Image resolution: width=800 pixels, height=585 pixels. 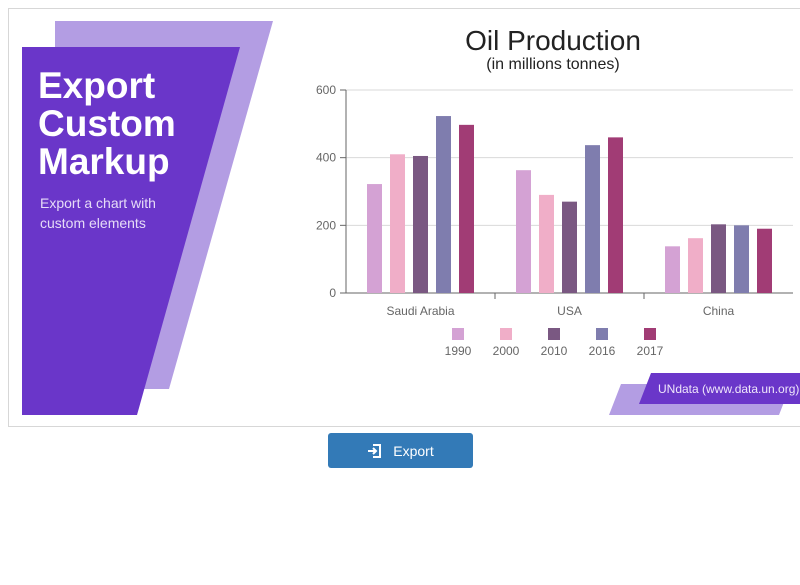 I want to click on x-tick-label: China, so click(x=719, y=311).